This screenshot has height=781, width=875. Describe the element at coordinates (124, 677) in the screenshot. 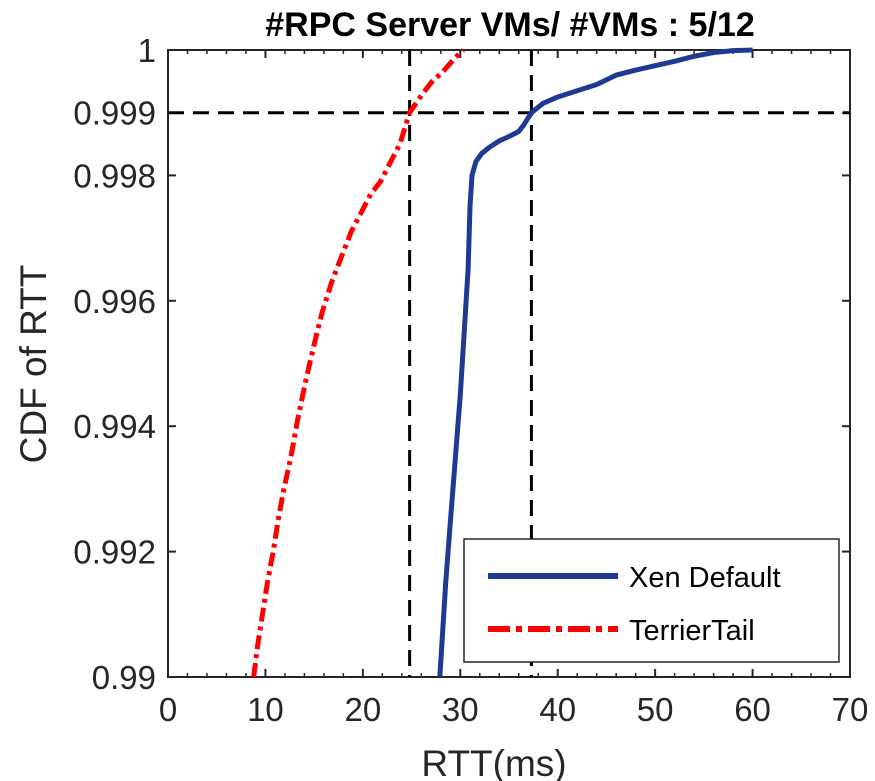

I see `y-tick-label: 0.99` at that location.